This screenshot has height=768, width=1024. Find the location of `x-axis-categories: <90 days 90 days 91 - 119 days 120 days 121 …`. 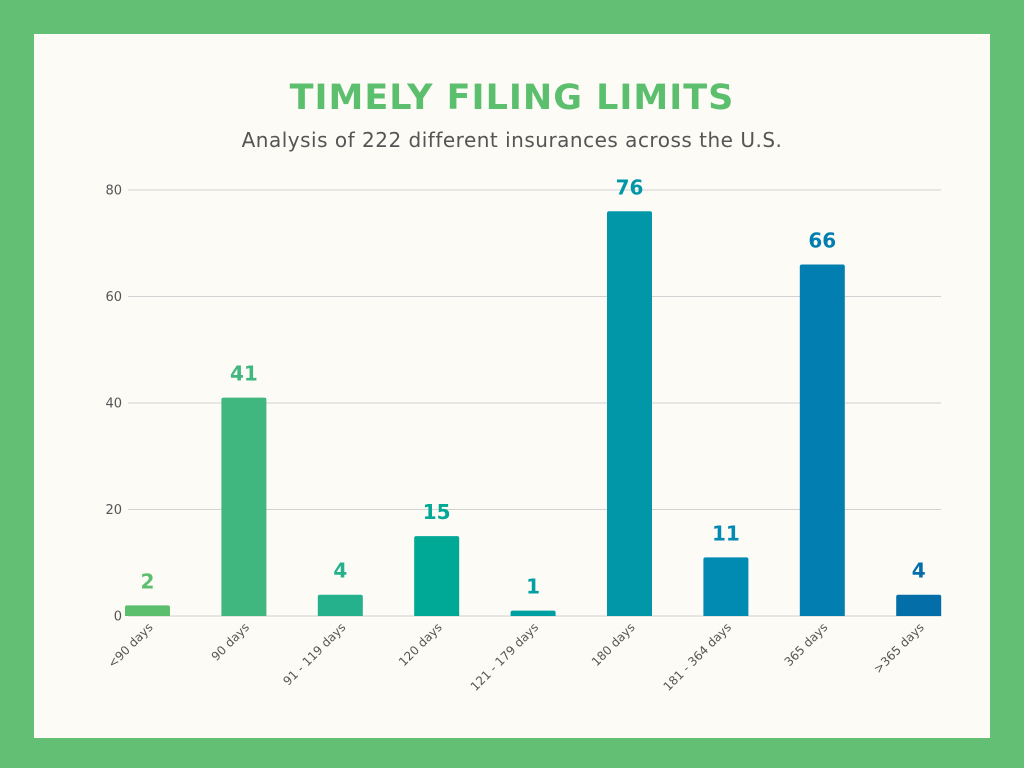

x-axis-categories: <90 days 90 days 91 - 119 days 120 days 121 … is located at coordinates (516, 656).